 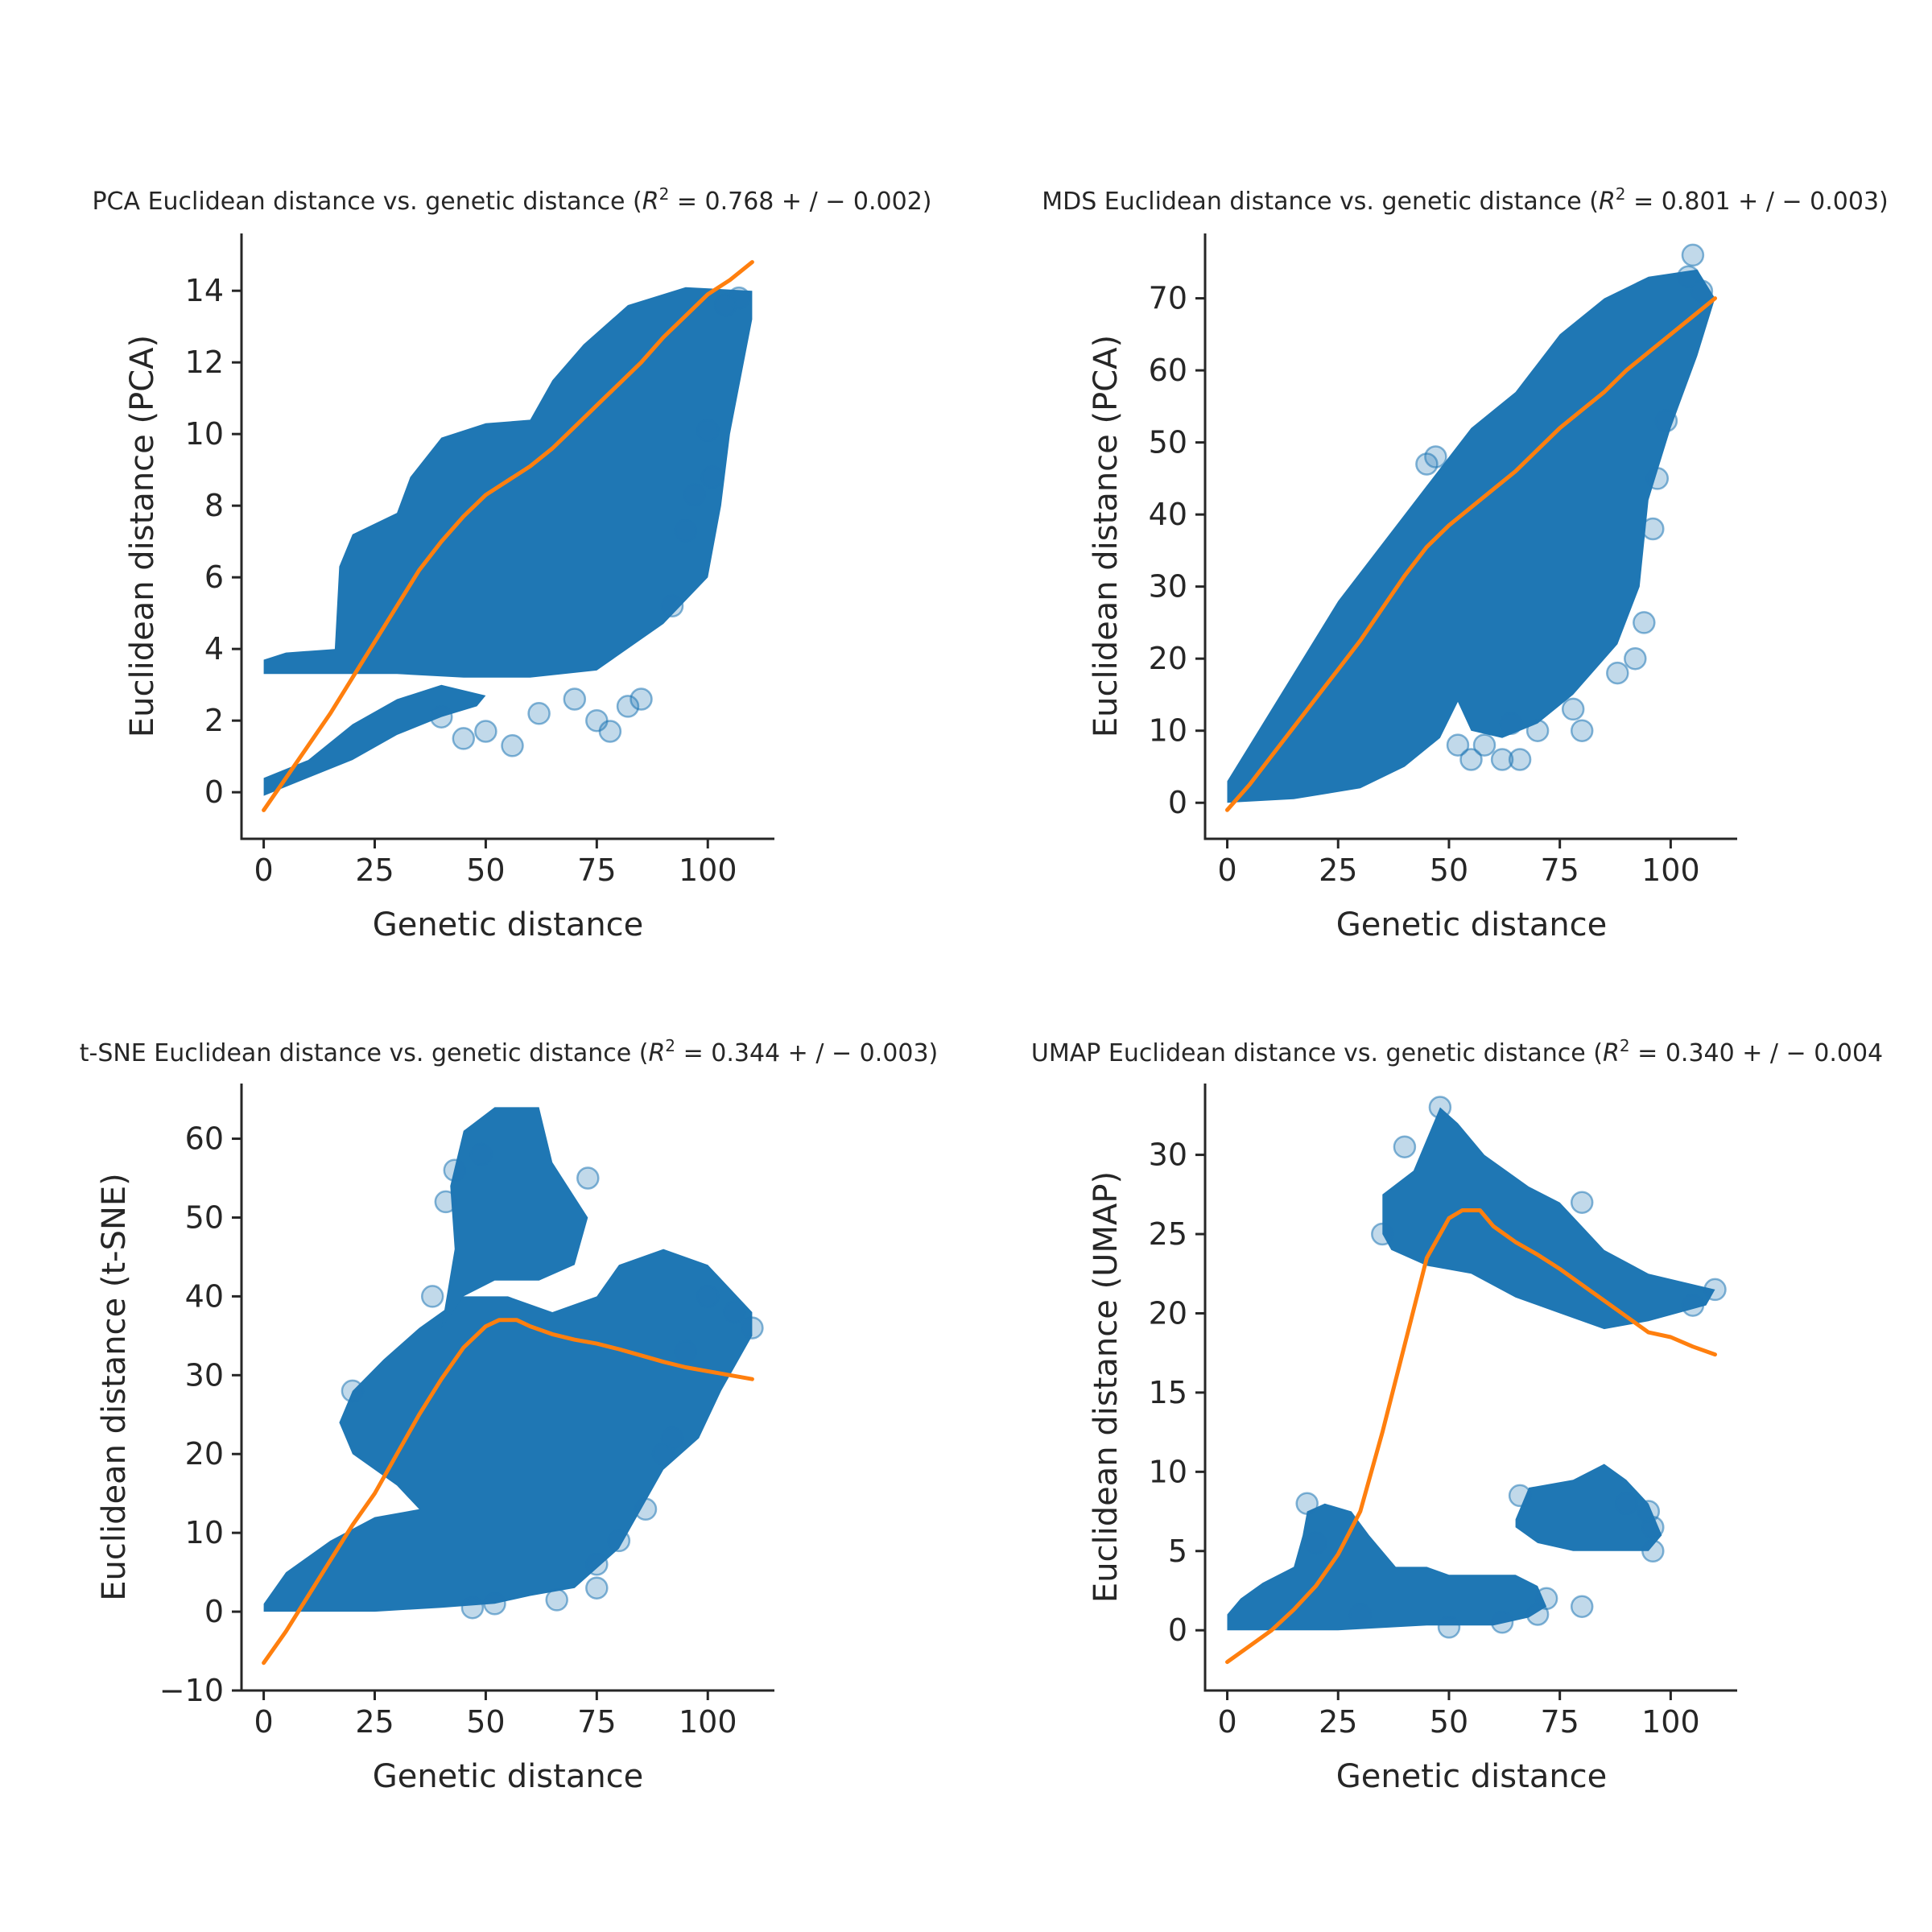 I want to click on x-tick-label: 50, so click(x=485, y=1722).